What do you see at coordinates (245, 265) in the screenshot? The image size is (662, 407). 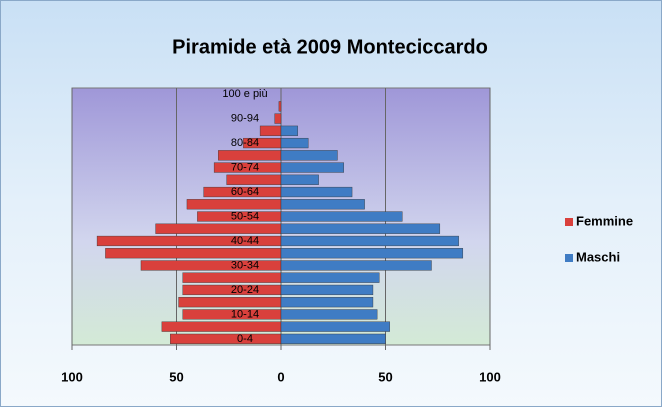 I see `y-tick-label: 30-34` at bounding box center [245, 265].